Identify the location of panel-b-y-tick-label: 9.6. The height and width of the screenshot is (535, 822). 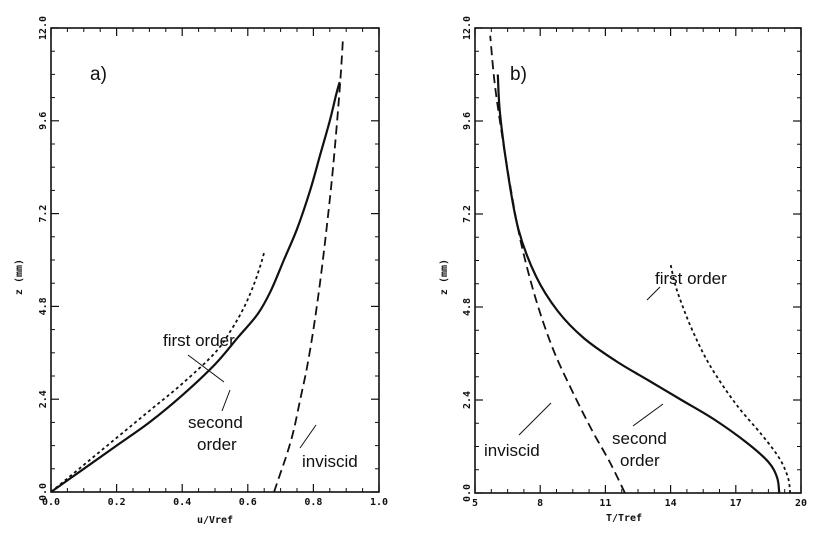
(467, 121).